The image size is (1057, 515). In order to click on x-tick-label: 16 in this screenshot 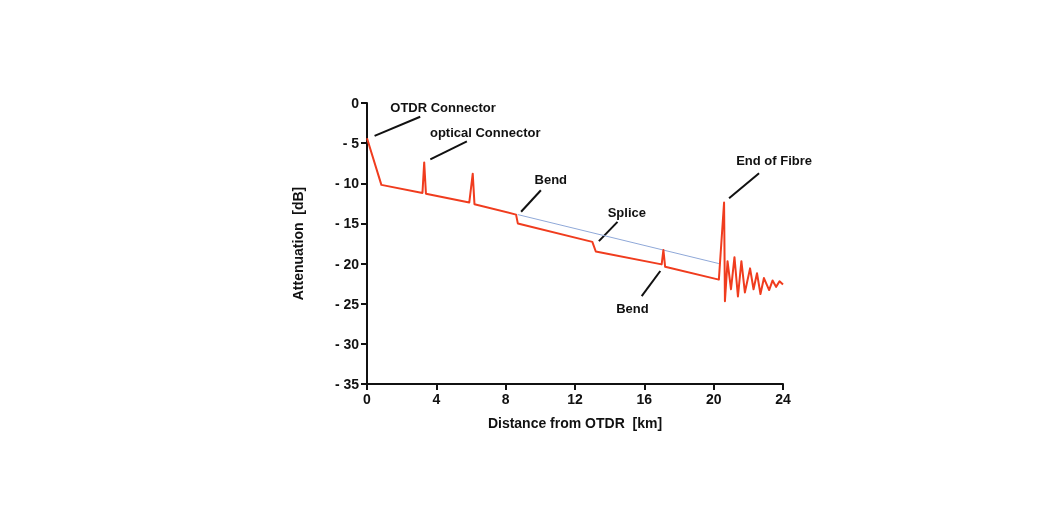, I will do `click(644, 399)`.